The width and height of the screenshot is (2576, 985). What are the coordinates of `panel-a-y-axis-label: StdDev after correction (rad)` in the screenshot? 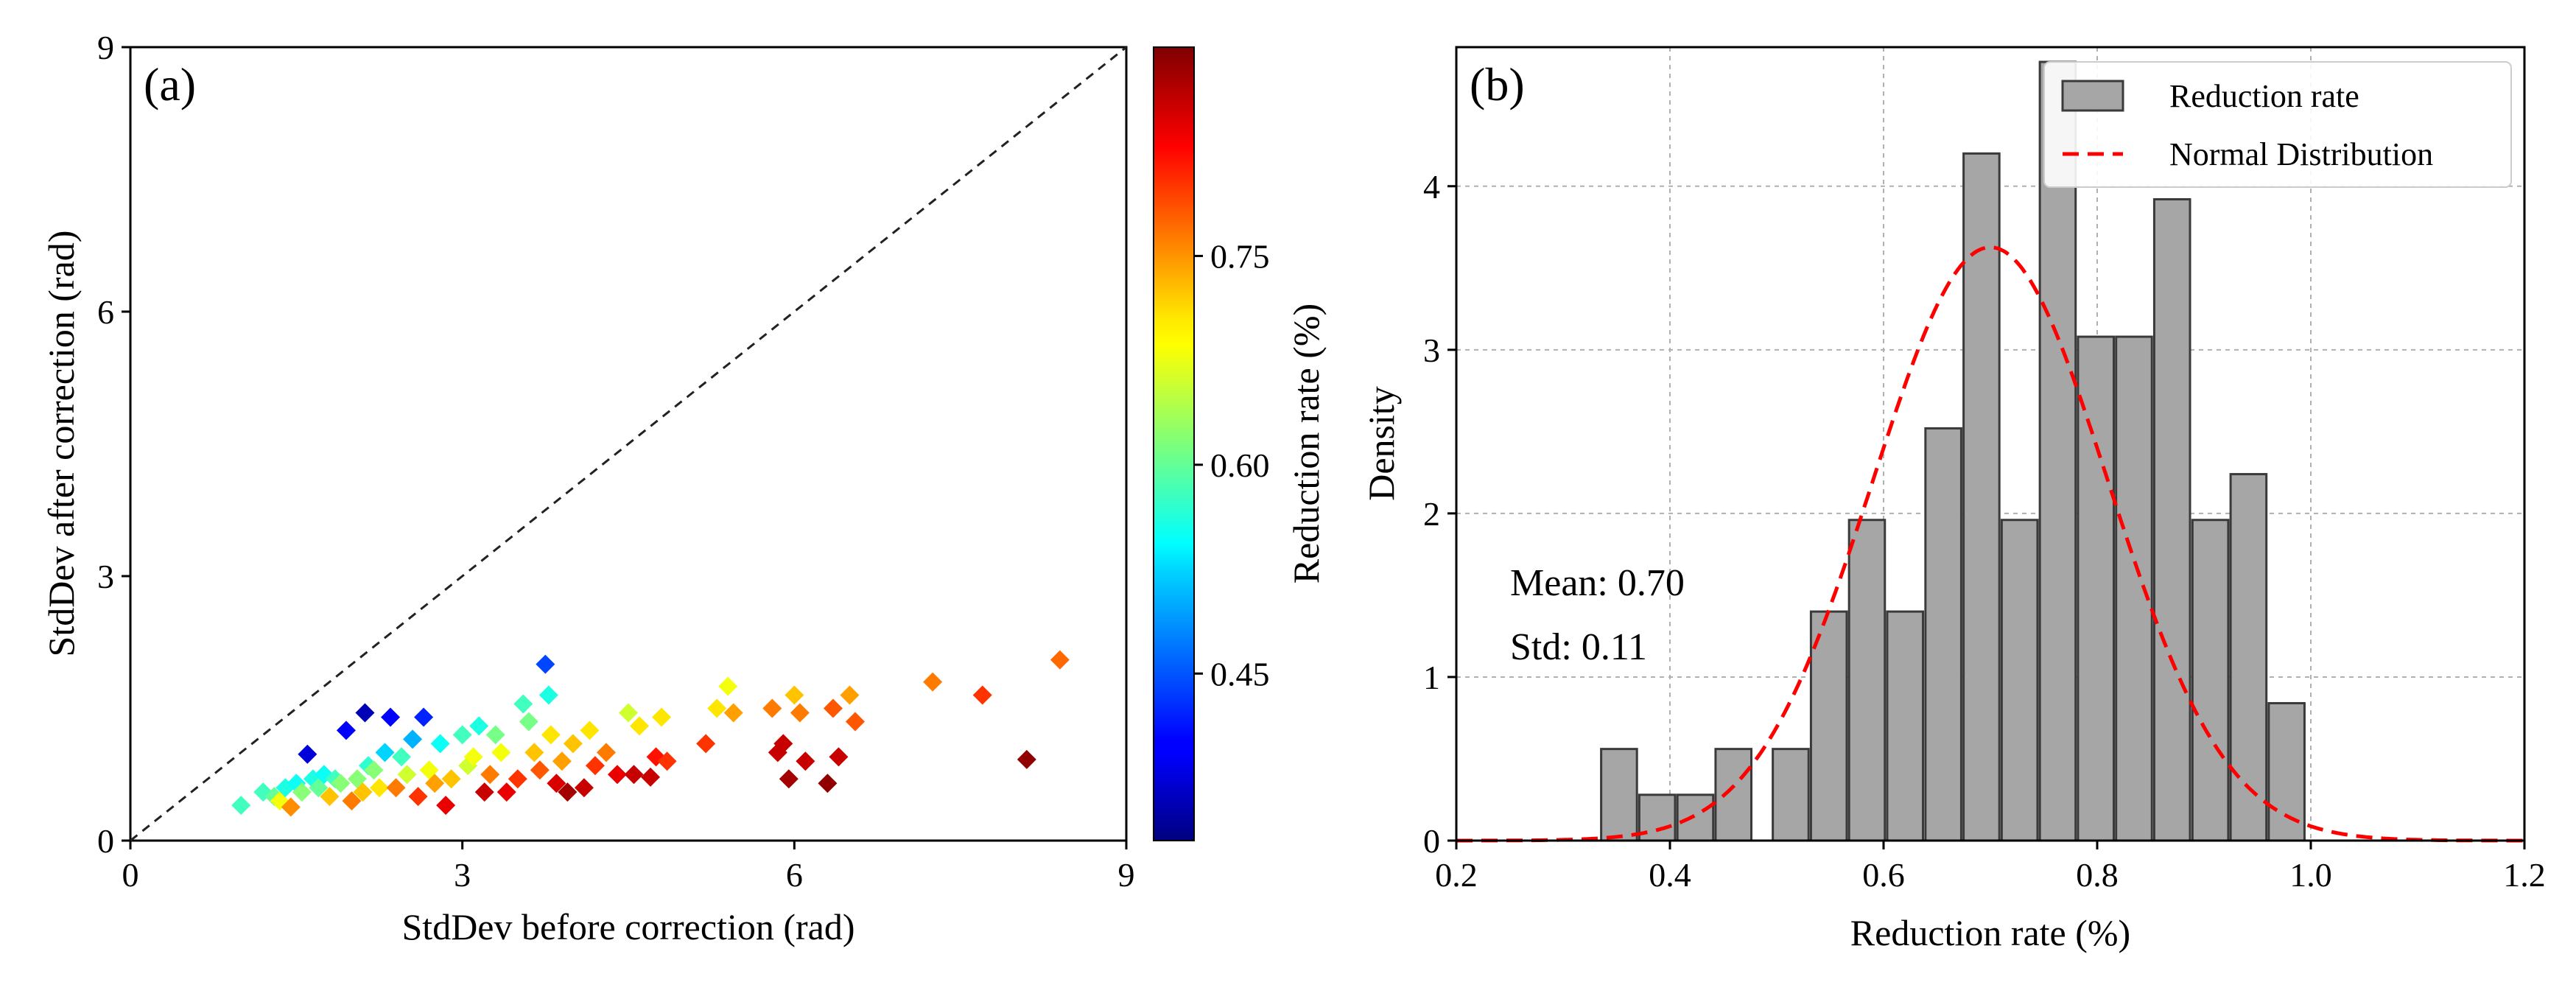 It's located at (61, 444).